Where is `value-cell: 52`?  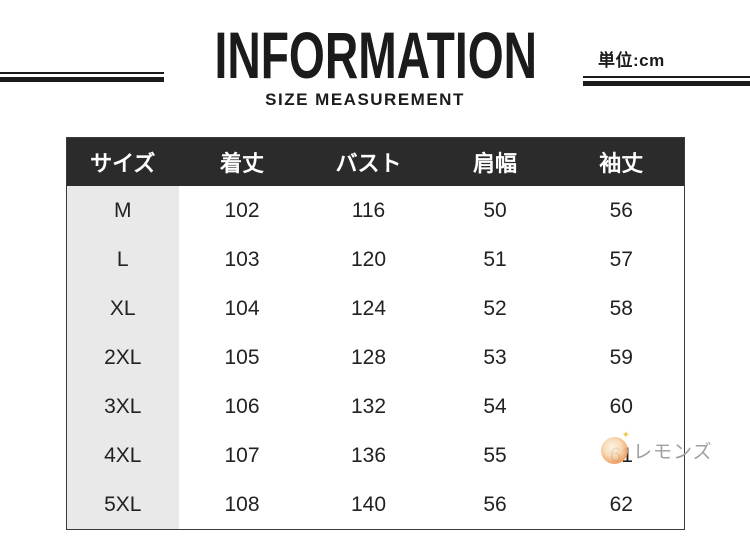 value-cell: 52 is located at coordinates (495, 308).